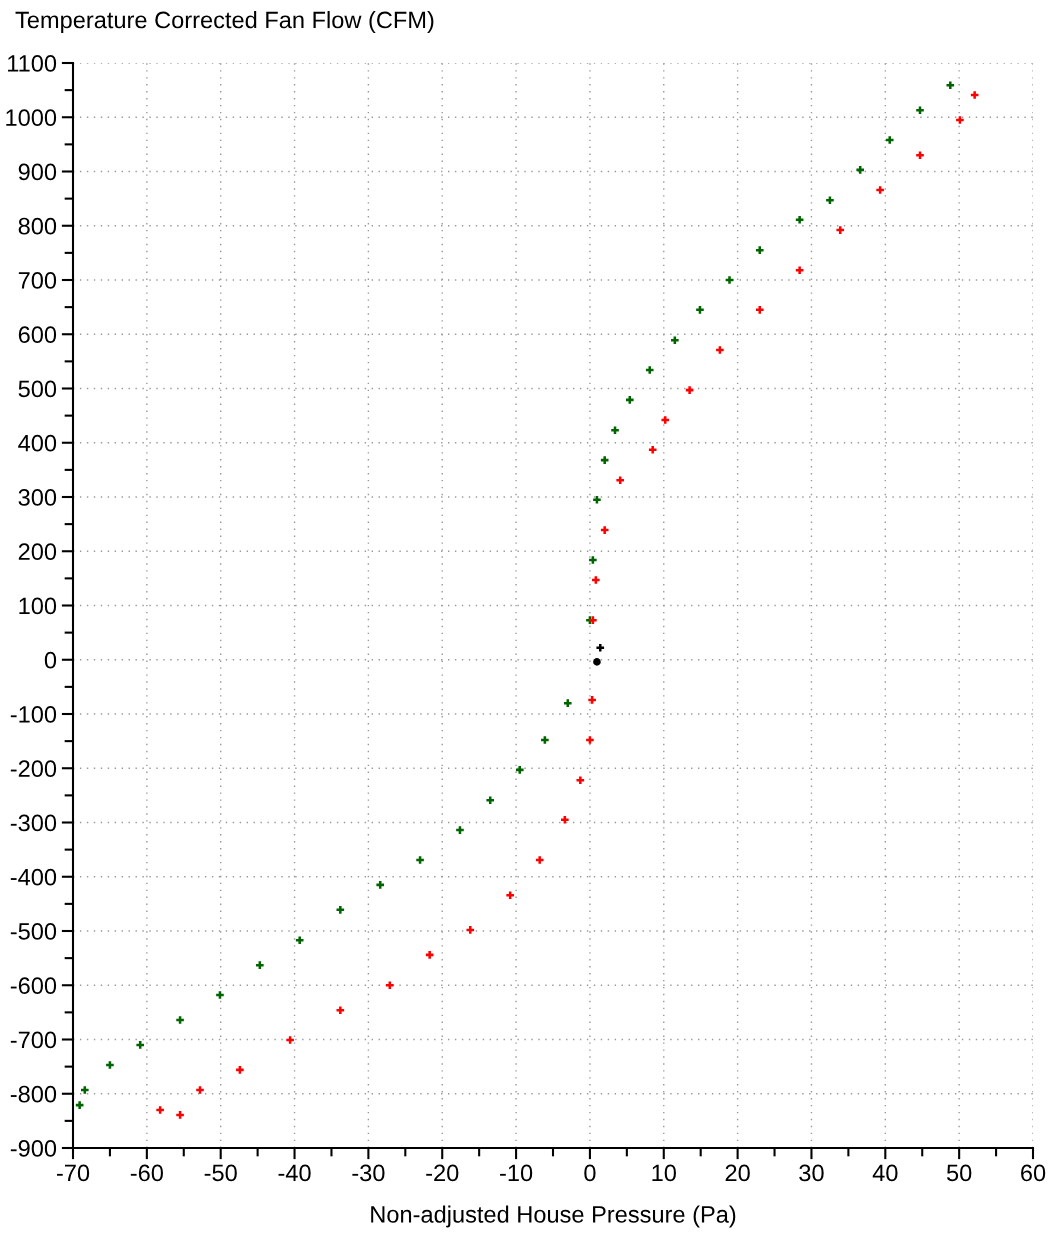  What do you see at coordinates (33, 986) in the screenshot?
I see `y-tick-label: -600` at bounding box center [33, 986].